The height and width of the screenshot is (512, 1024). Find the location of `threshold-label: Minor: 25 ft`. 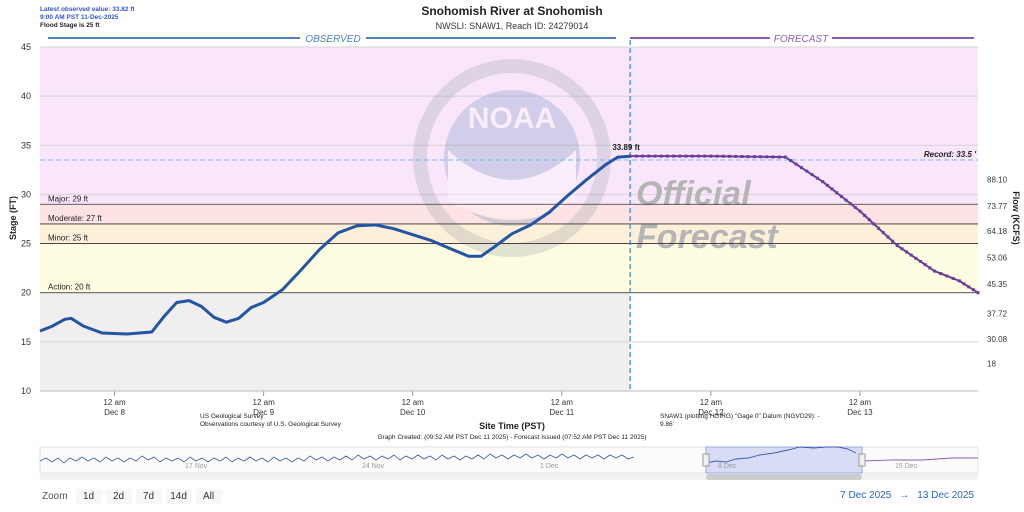

threshold-label: Minor: 25 ft is located at coordinates (68, 238).